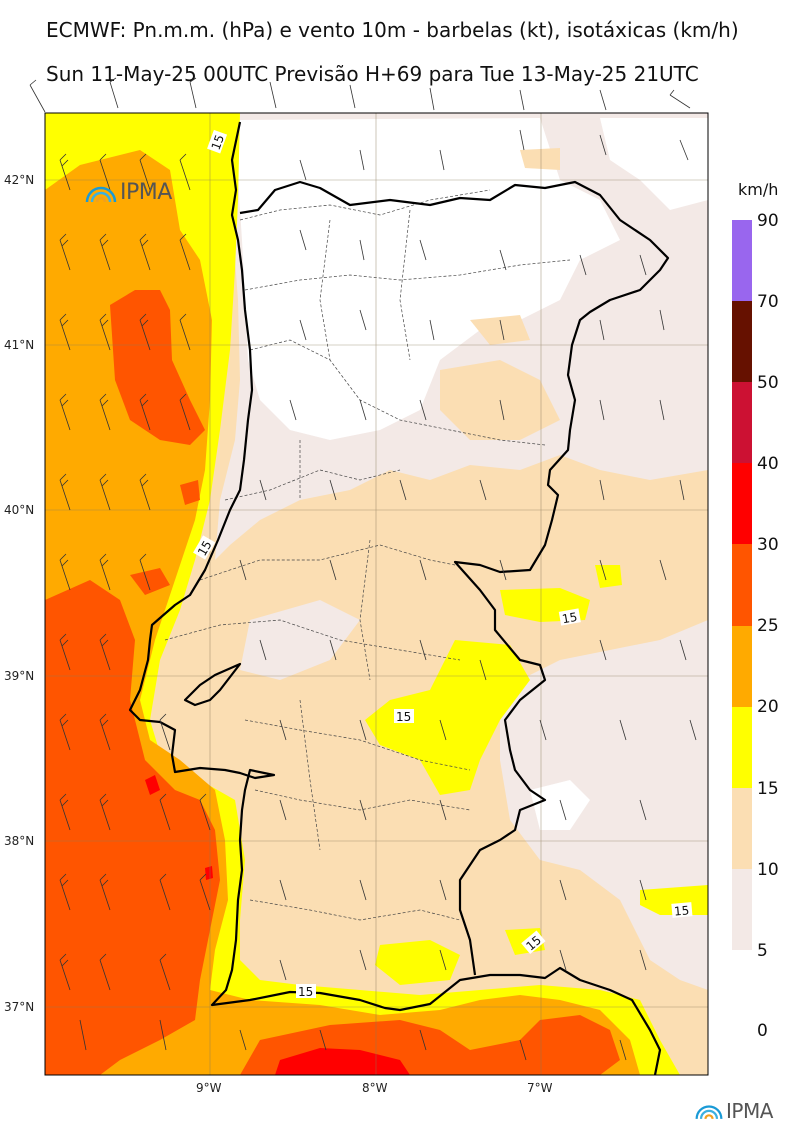  What do you see at coordinates (19, 841) in the screenshot?
I see `lat-label: 38°N` at bounding box center [19, 841].